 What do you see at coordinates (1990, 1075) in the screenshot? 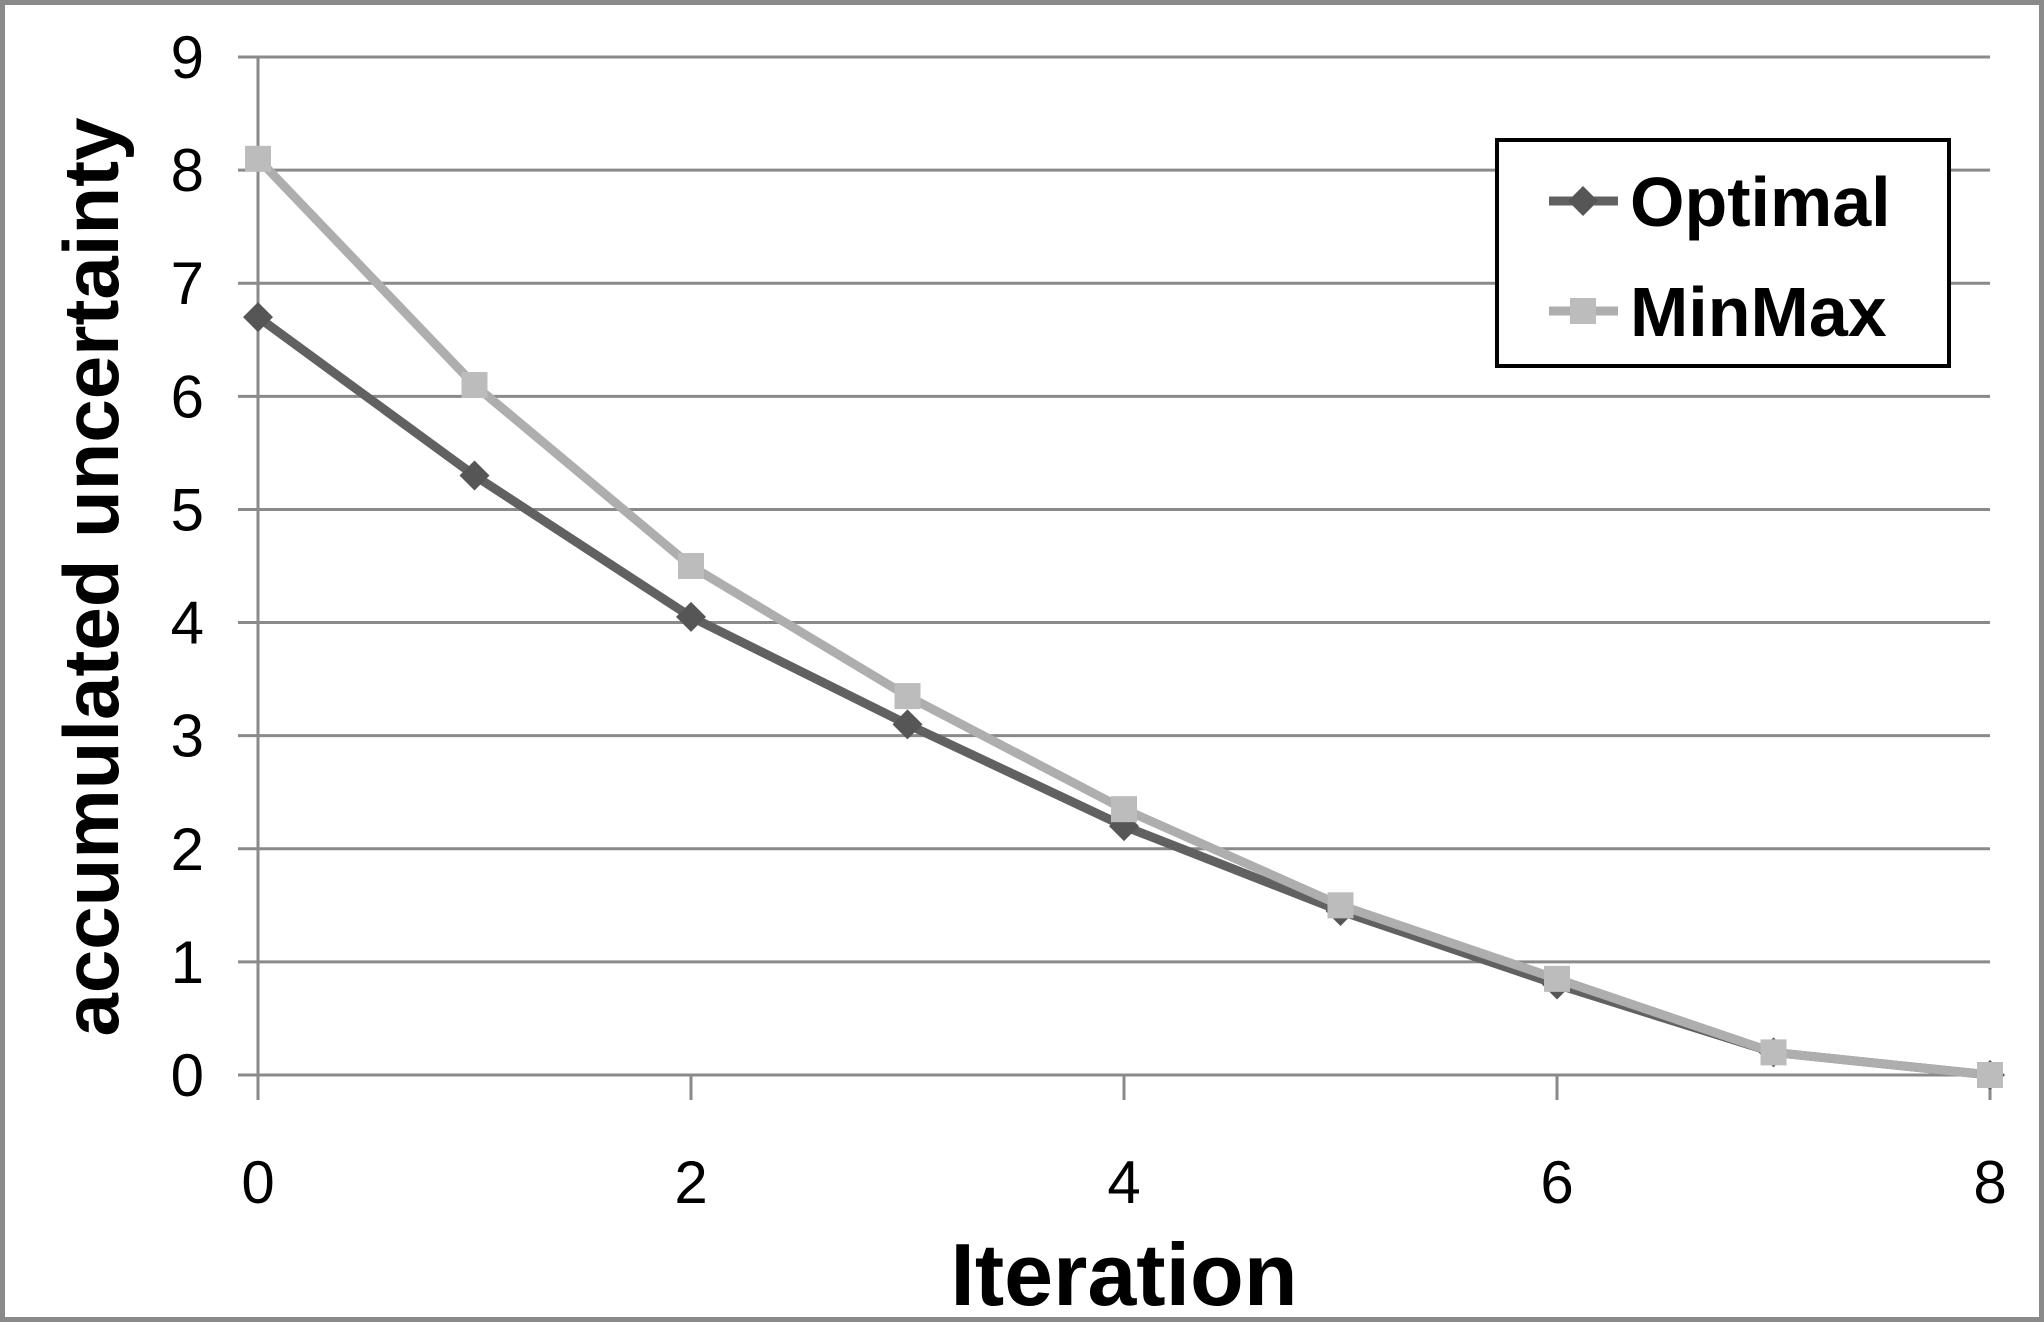
I see `data-point-minmax-x8` at bounding box center [1990, 1075].